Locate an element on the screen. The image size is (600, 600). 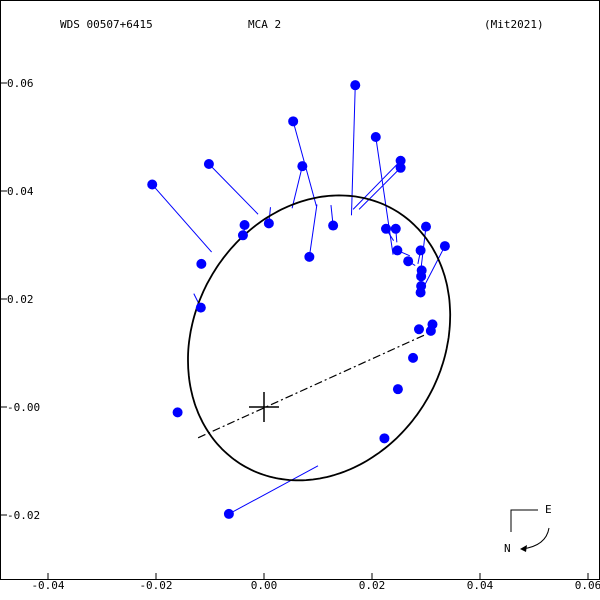
y-tick-label: 0.04 is located at coordinates (20, 191).